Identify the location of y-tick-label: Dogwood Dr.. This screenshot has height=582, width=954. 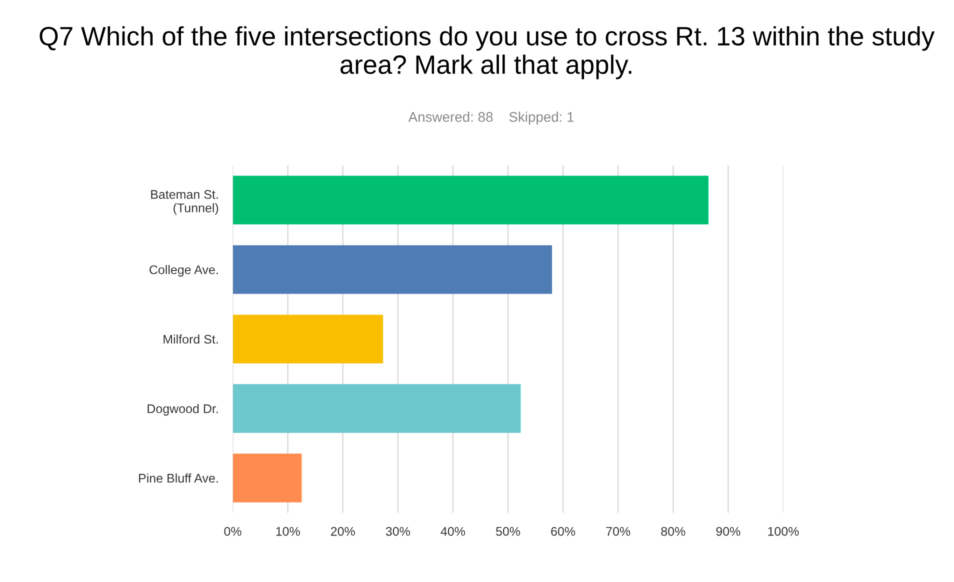
(183, 410).